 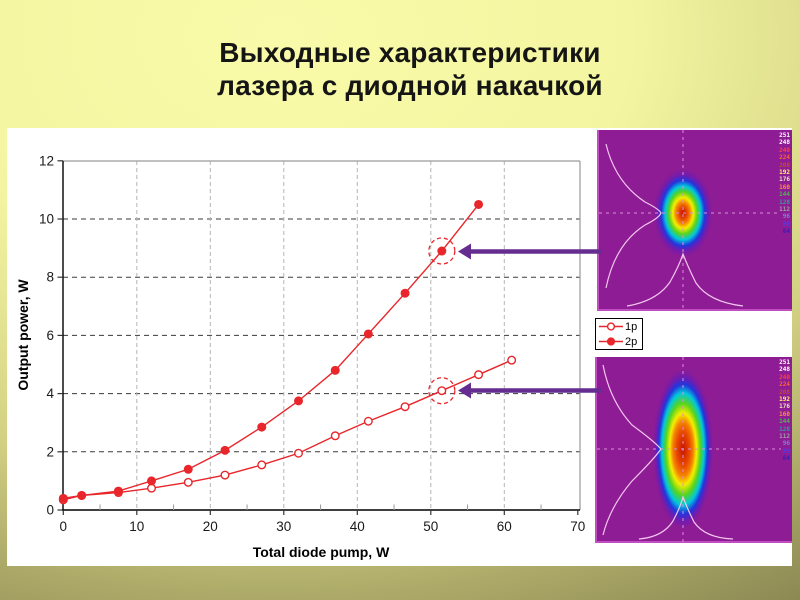 I want to click on color-scale-1p: 251 248 240 224 208 192 176 160 144 128 112 96 80 64, so click(x=782, y=411).